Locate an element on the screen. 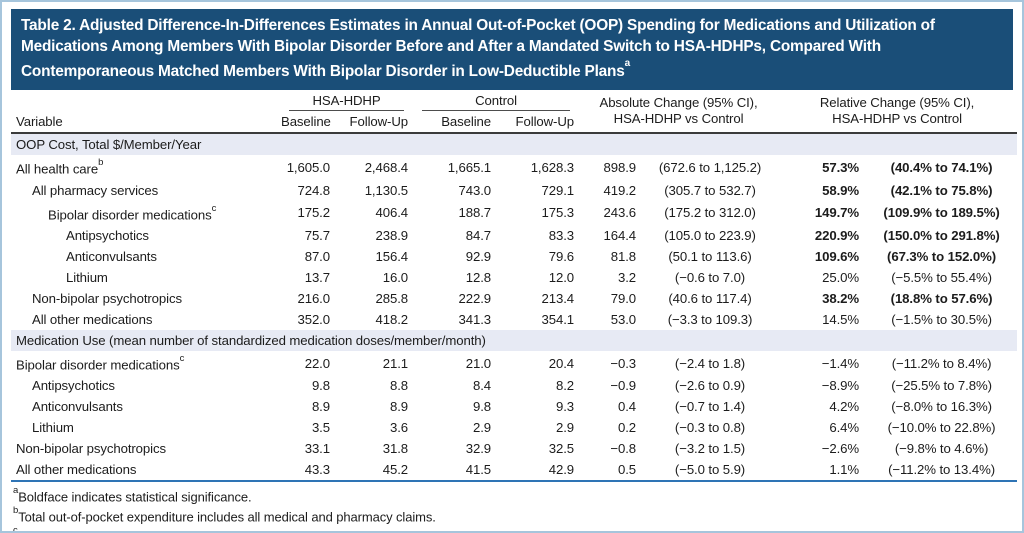  value-cell: 4.2% is located at coordinates (844, 407).